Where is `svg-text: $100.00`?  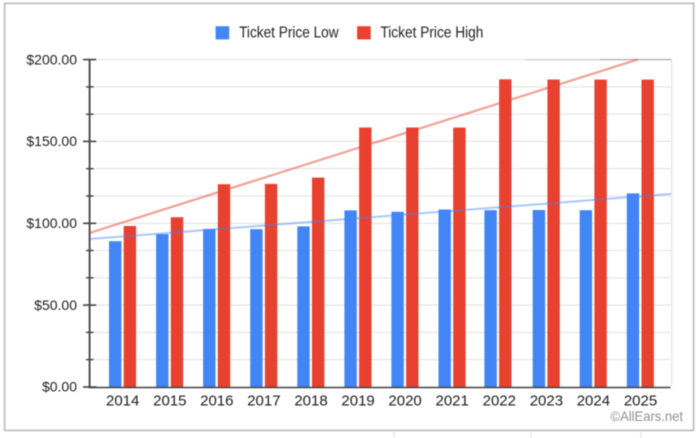 svg-text: $100.00 is located at coordinates (51, 223).